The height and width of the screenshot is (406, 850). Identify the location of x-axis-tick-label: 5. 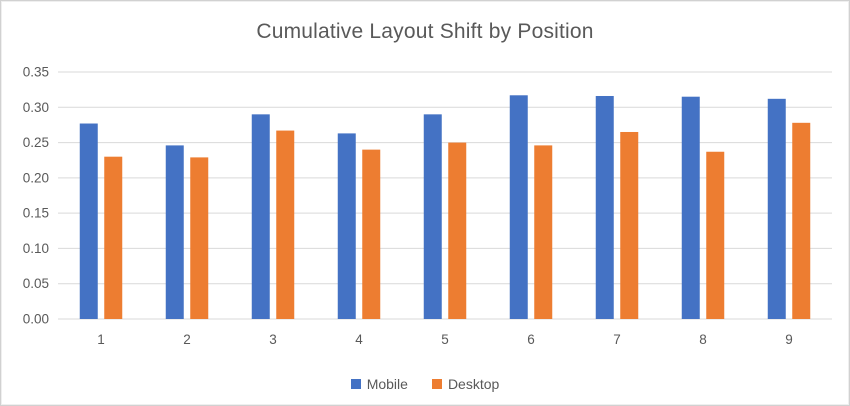
(445, 339).